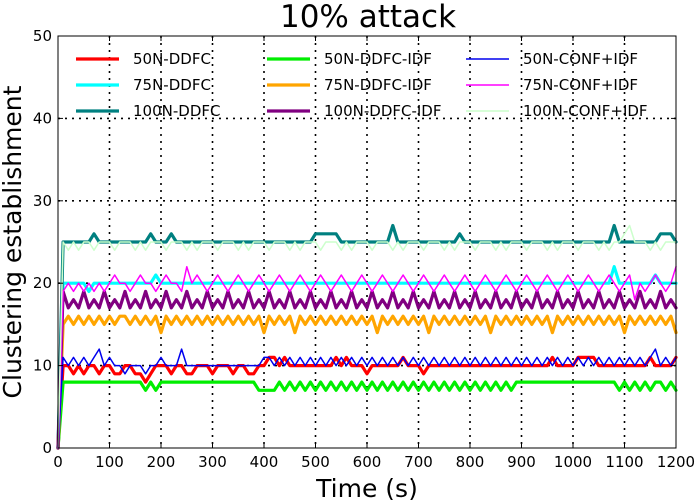 This screenshot has height=500, width=700. I want to click on legend-entry-100n-ddfc: 100N-DDFC, so click(148, 111).